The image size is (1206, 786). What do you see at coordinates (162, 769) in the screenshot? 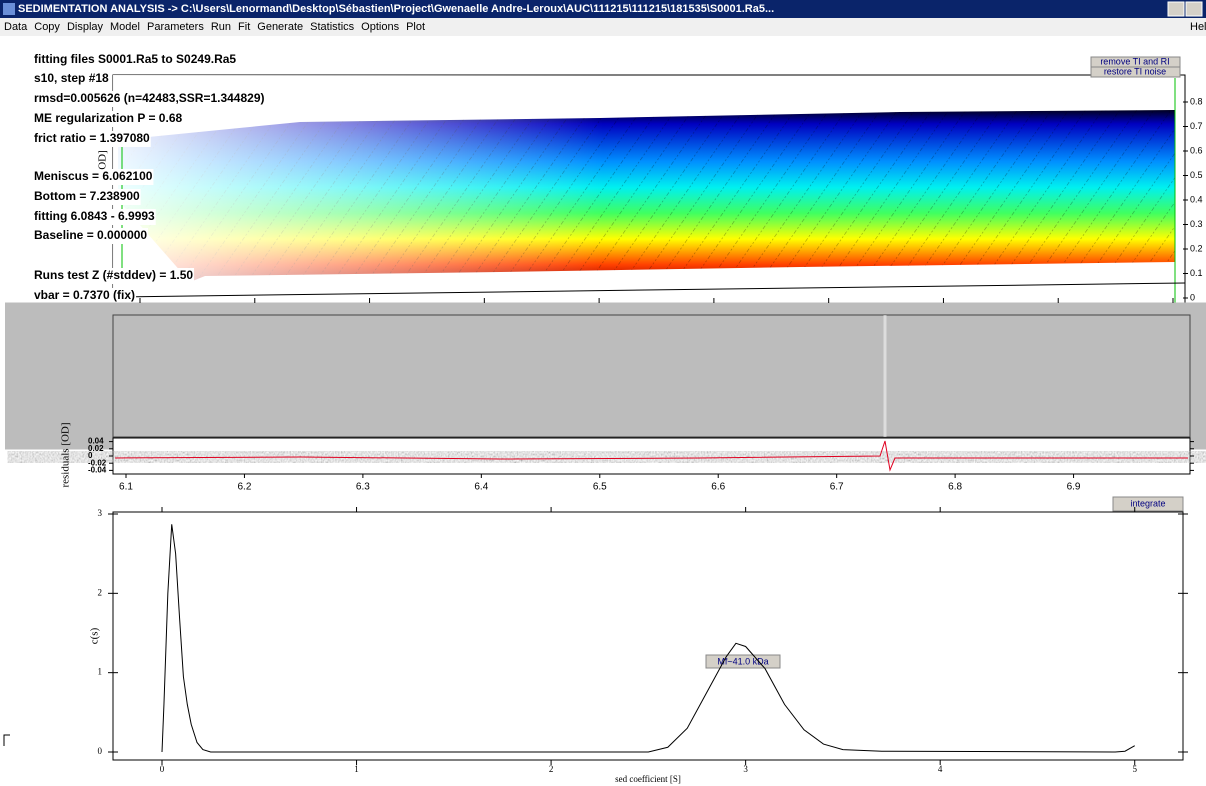
I see `x-tick-label: 0` at bounding box center [162, 769].